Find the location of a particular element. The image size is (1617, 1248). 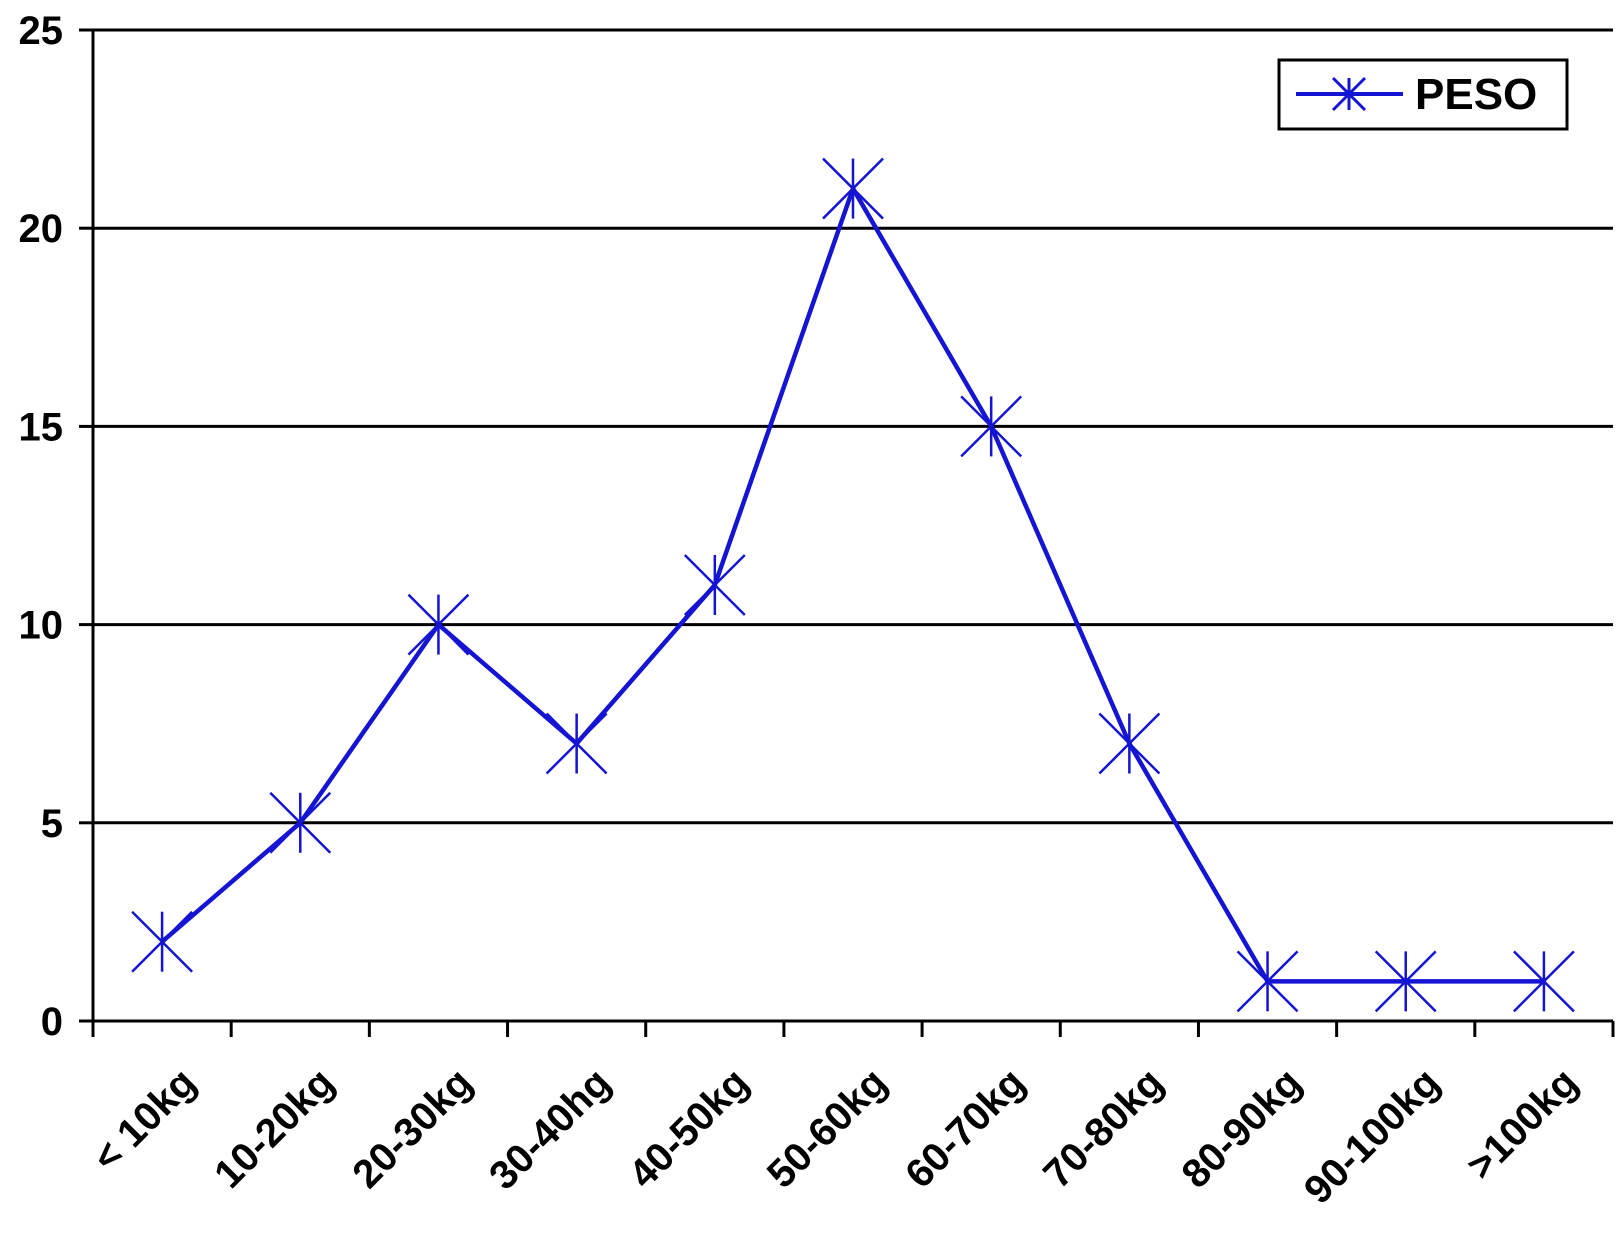

y-tick-label-15: 15 is located at coordinates (41, 427).